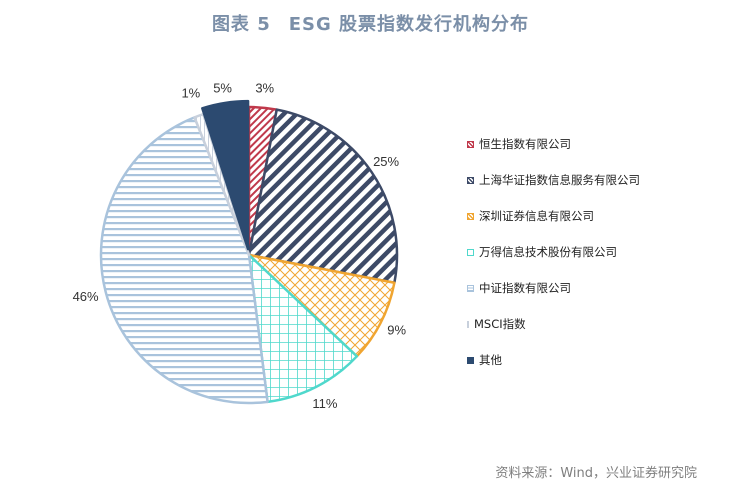 The width and height of the screenshot is (741, 491). Describe the element at coordinates (553, 360) in the screenshot. I see `legend-item: 其他` at that location.